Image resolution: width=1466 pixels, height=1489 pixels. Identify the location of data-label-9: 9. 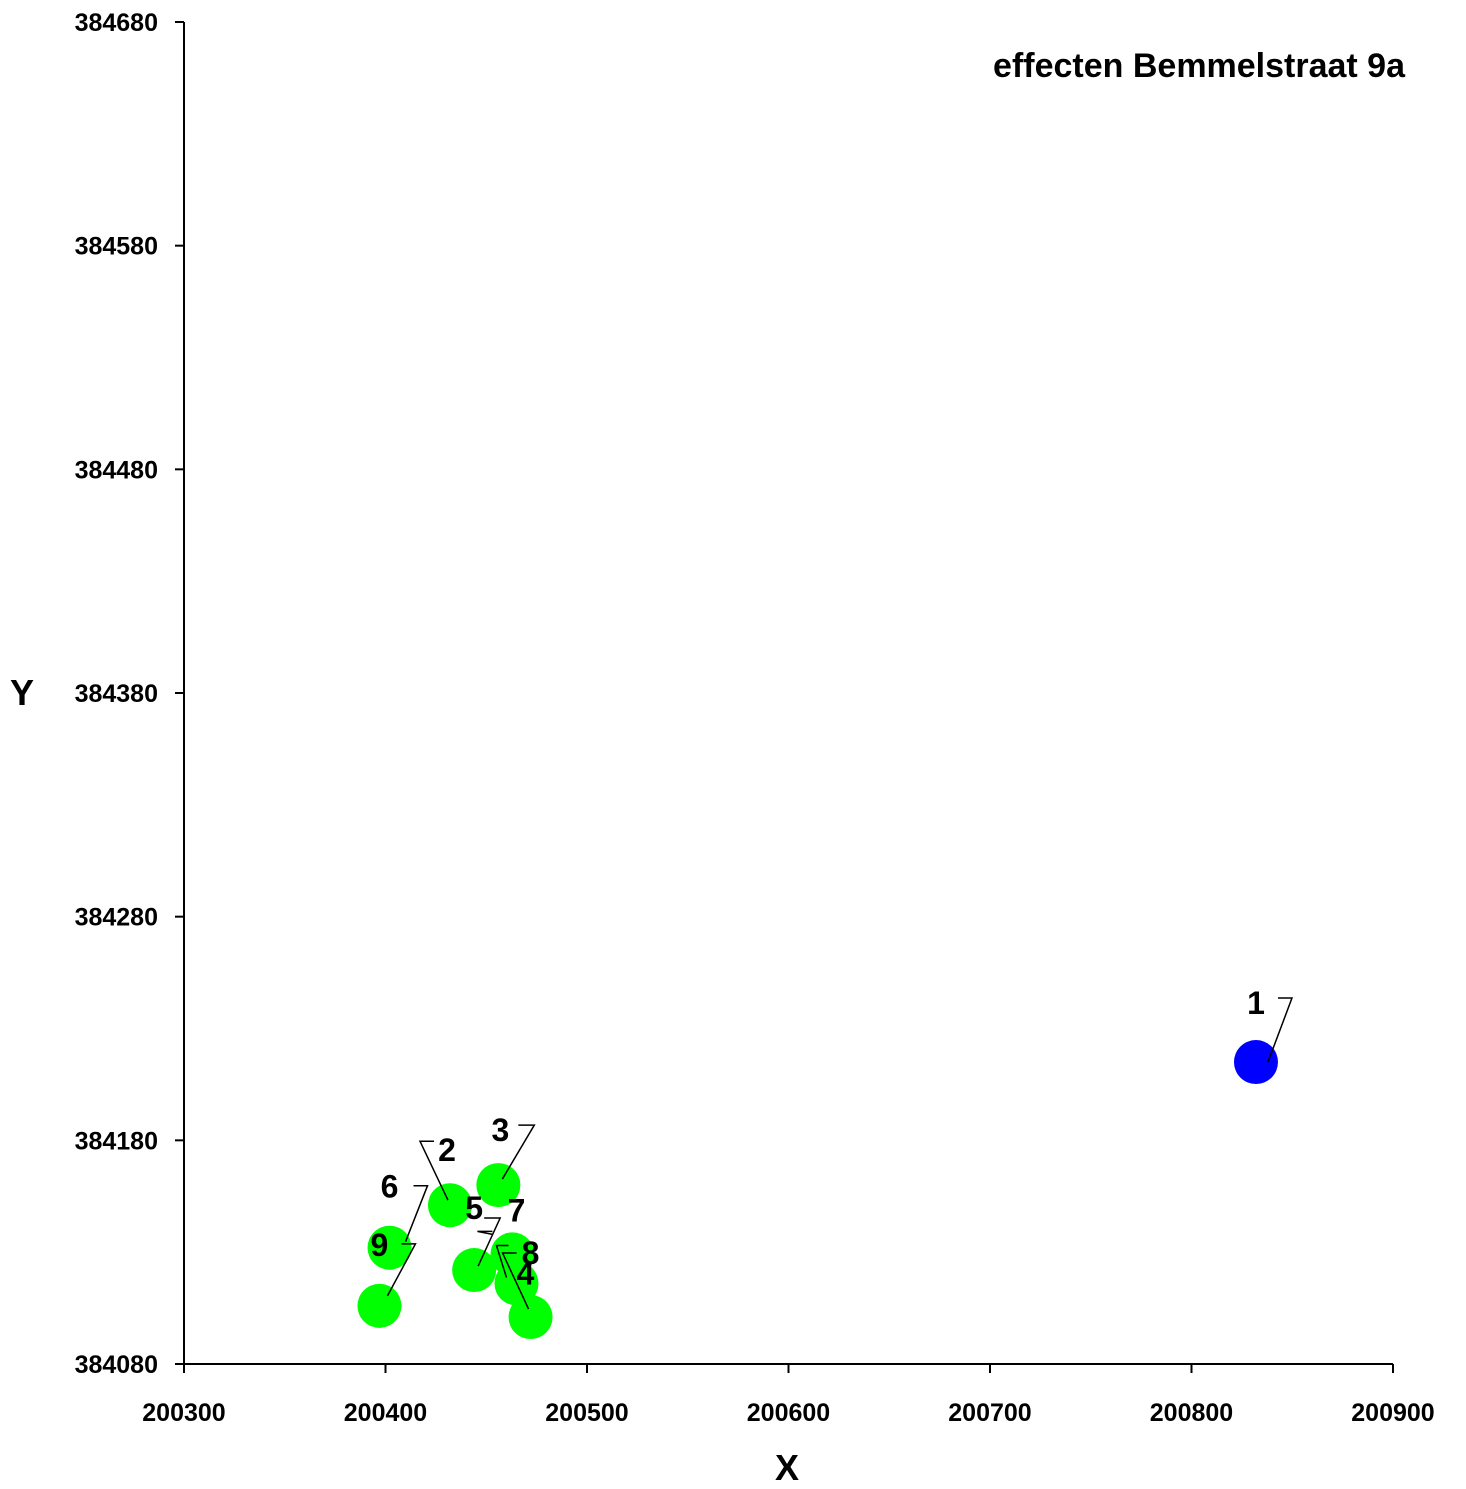
(380, 1245).